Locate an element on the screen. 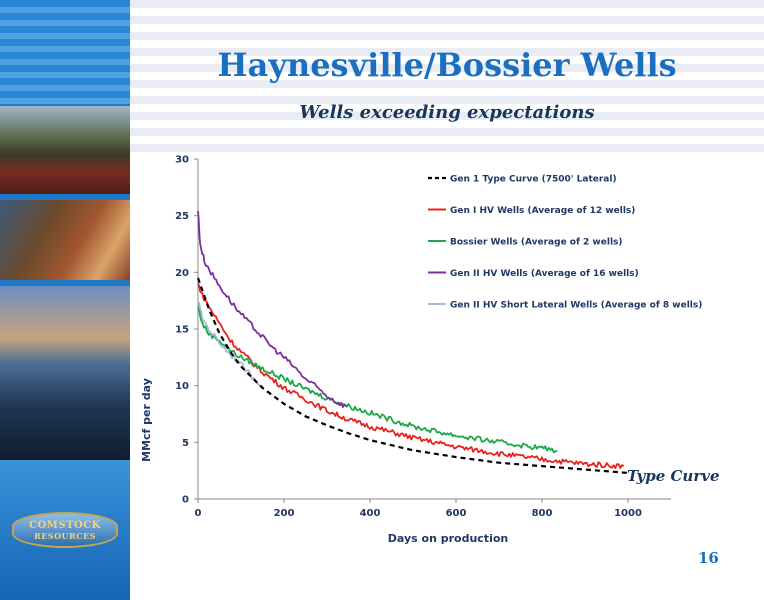 The width and height of the screenshot is (764, 600). legend-label-2: Bossier Wells (Average of 2 wells) is located at coordinates (536, 243).